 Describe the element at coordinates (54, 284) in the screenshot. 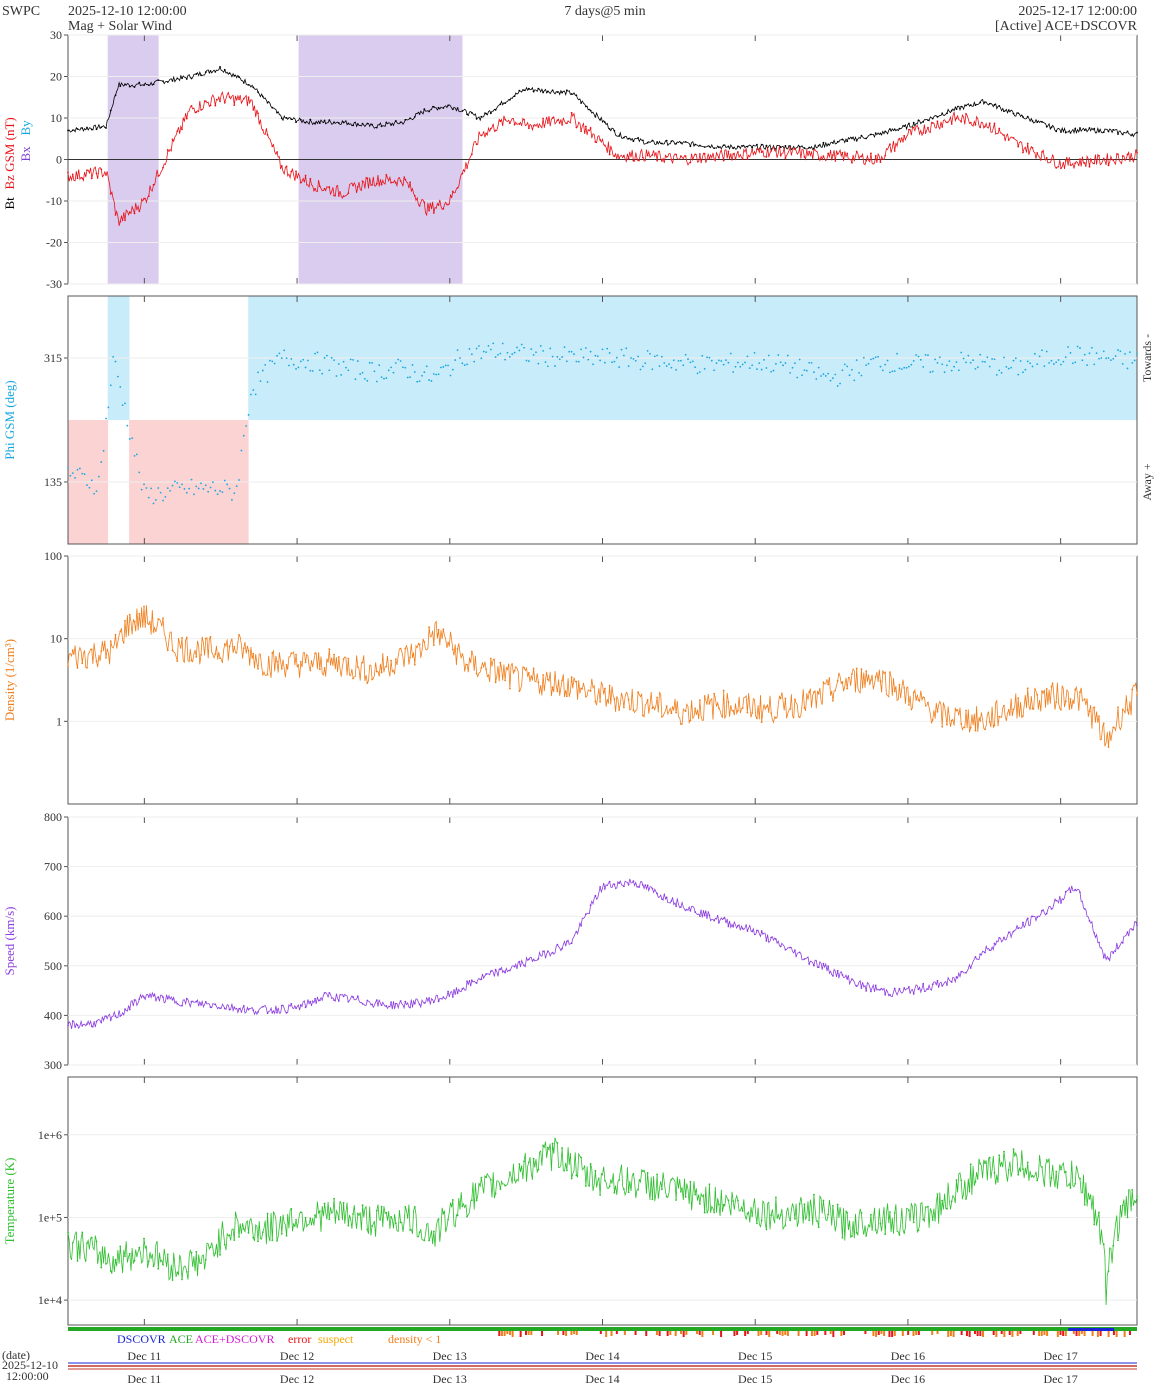

I see `mag-ytick-label: -30` at that location.